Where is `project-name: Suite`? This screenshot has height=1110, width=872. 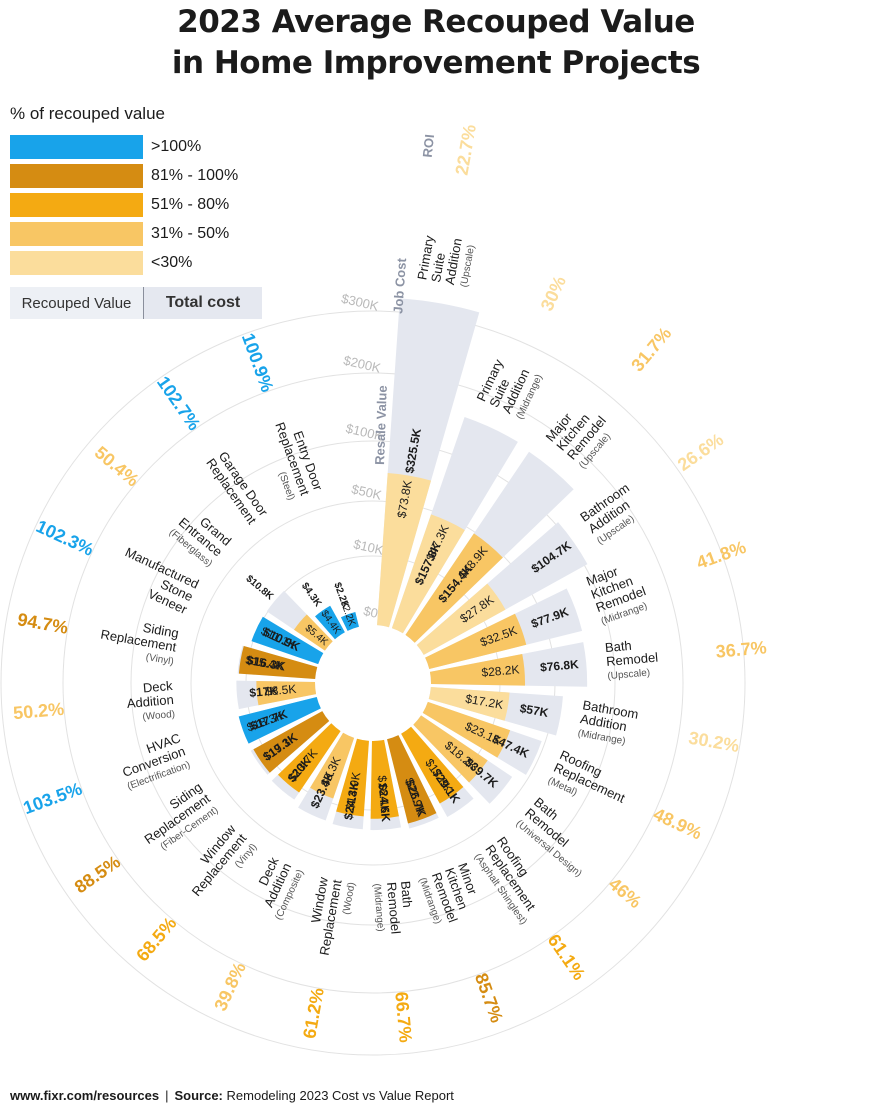 project-name: Suite is located at coordinates (438, 268).